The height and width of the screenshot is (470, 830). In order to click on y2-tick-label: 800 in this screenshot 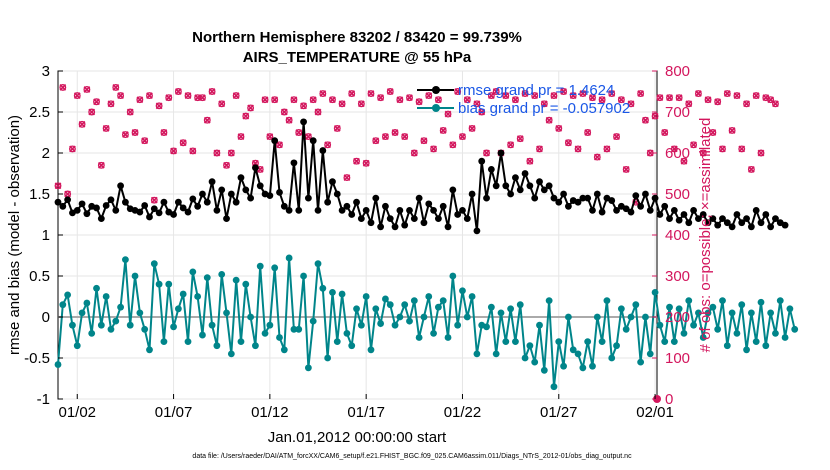, I will do `click(677, 71)`.